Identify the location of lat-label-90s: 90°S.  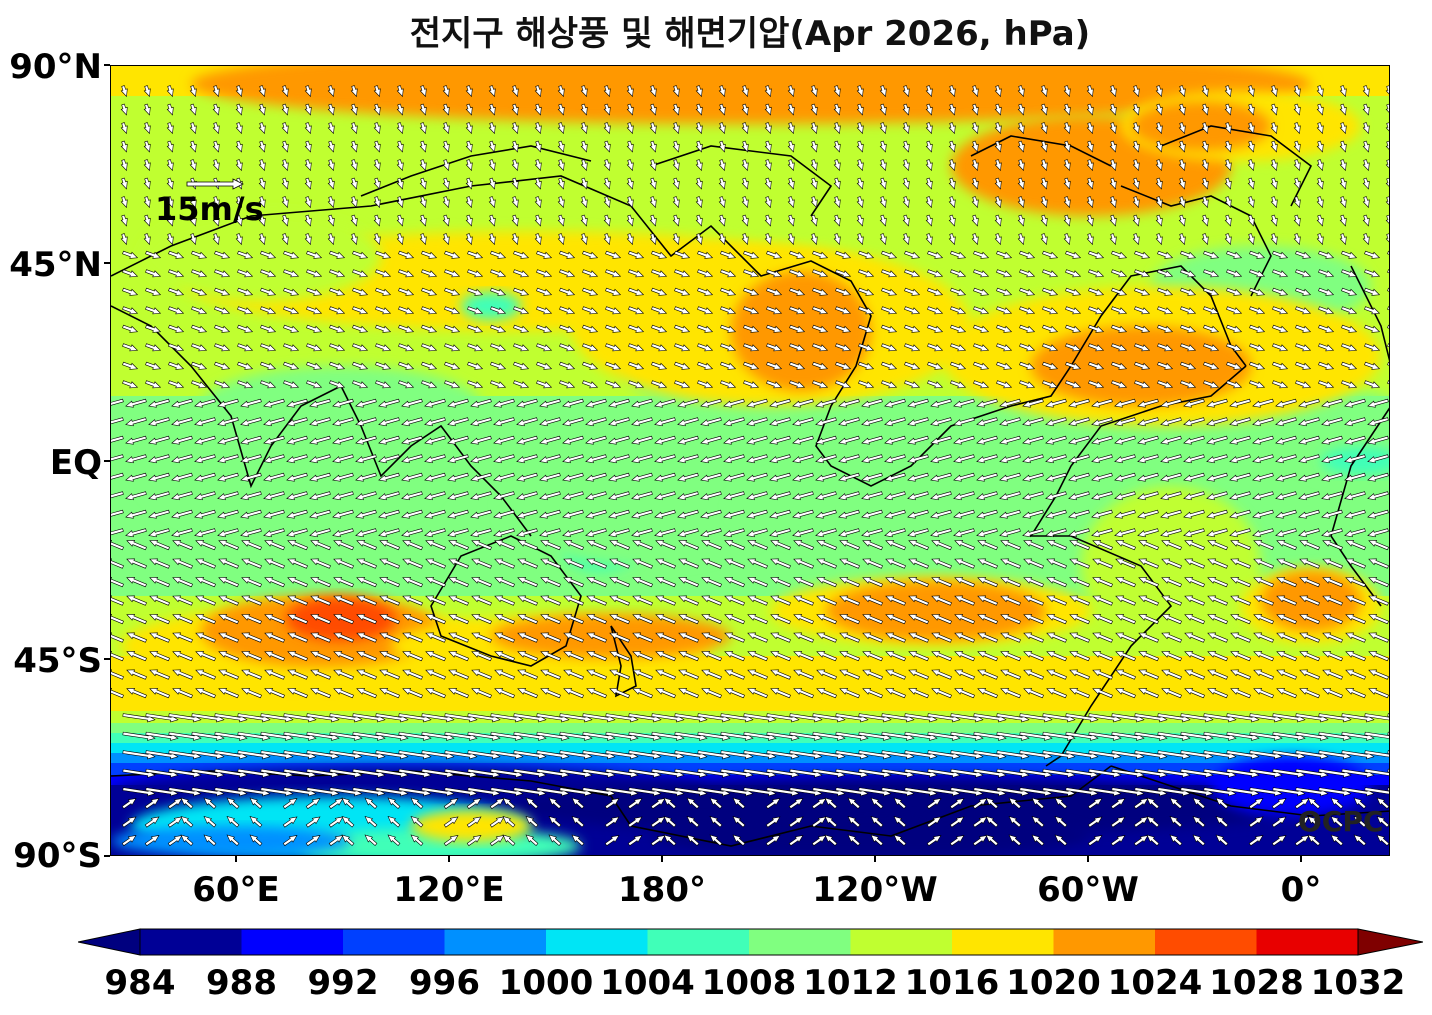
(57, 856).